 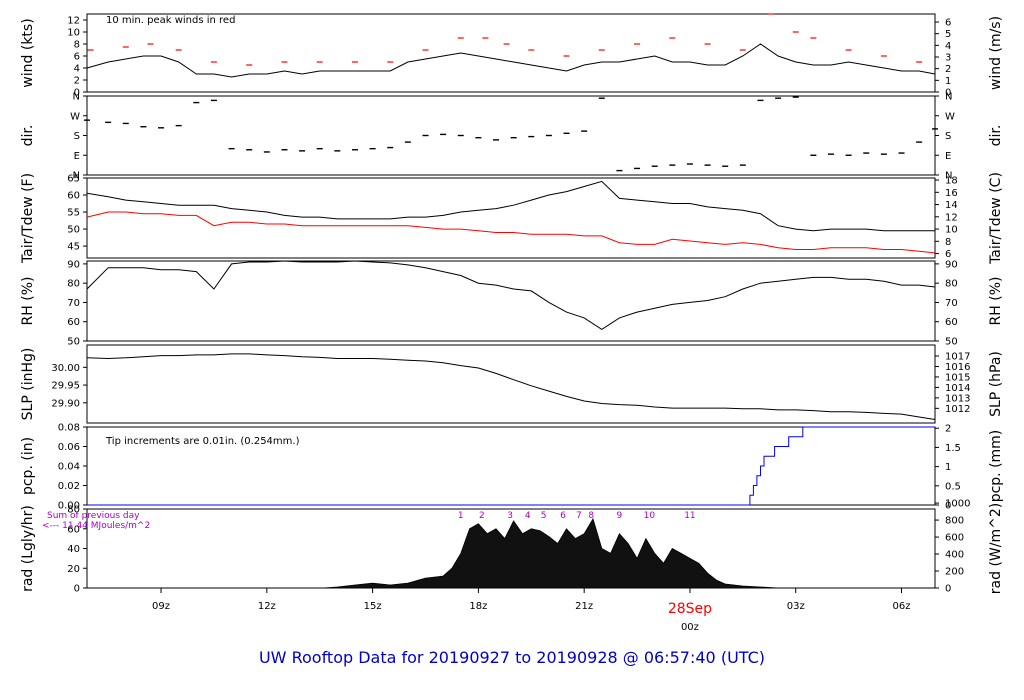 I want to click on time-axis: 28Sep 09z 12z 15z 18z 21z 00z 03z 06z, so click(x=531, y=610).